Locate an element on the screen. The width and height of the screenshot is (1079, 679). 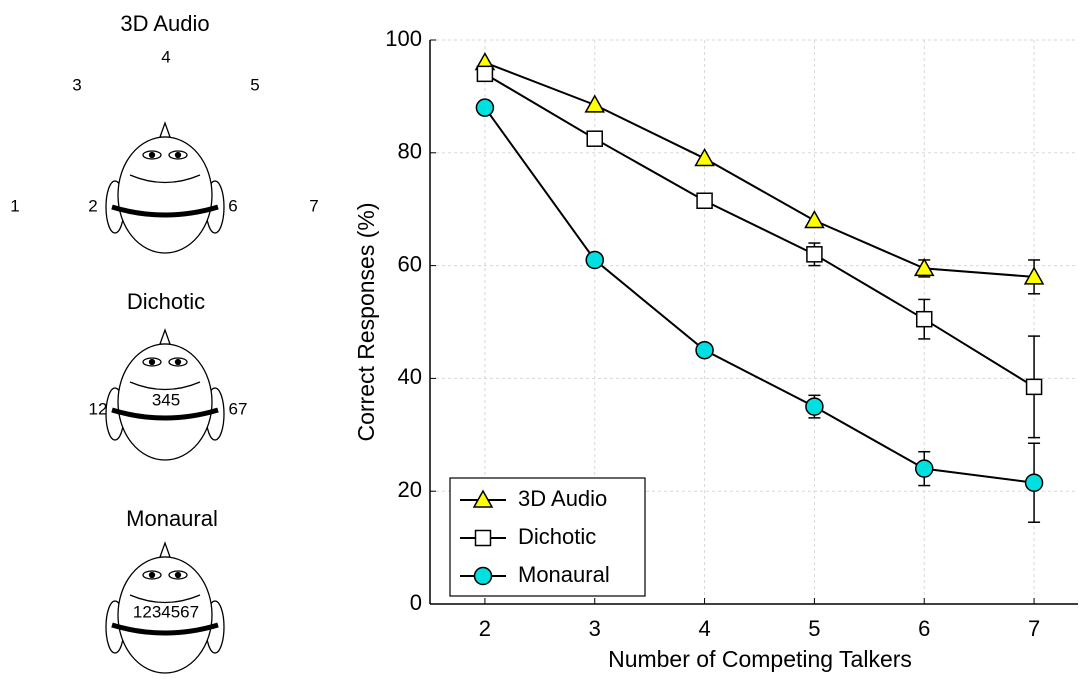
talker-label: 345 is located at coordinates (166, 399).